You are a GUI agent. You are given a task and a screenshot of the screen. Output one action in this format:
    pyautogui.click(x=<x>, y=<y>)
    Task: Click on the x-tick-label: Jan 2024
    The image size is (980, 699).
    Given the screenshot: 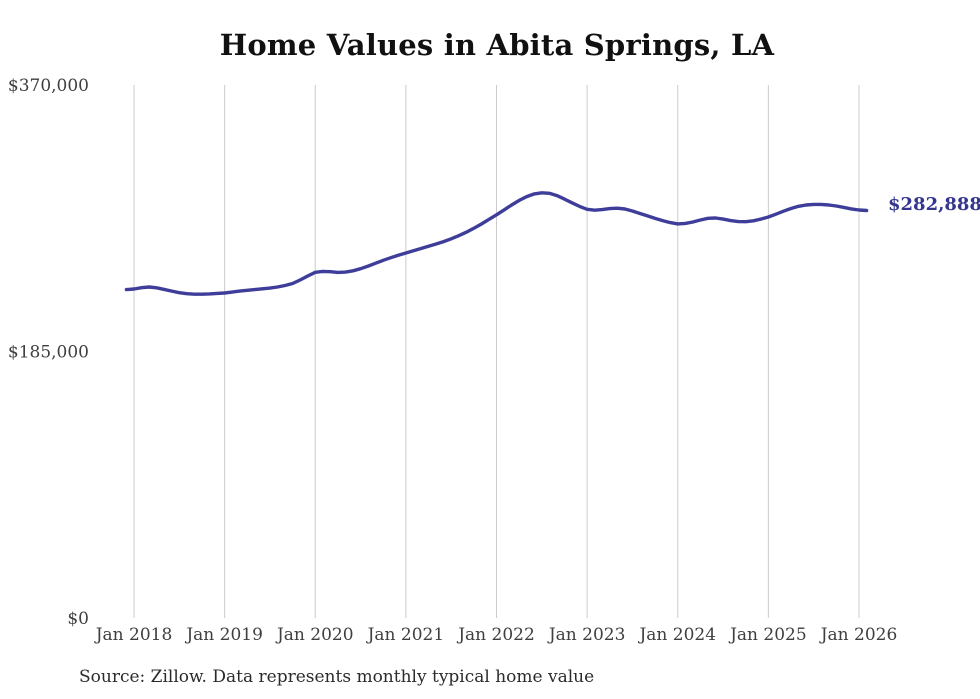 What is the action you would take?
    pyautogui.click(x=676, y=635)
    